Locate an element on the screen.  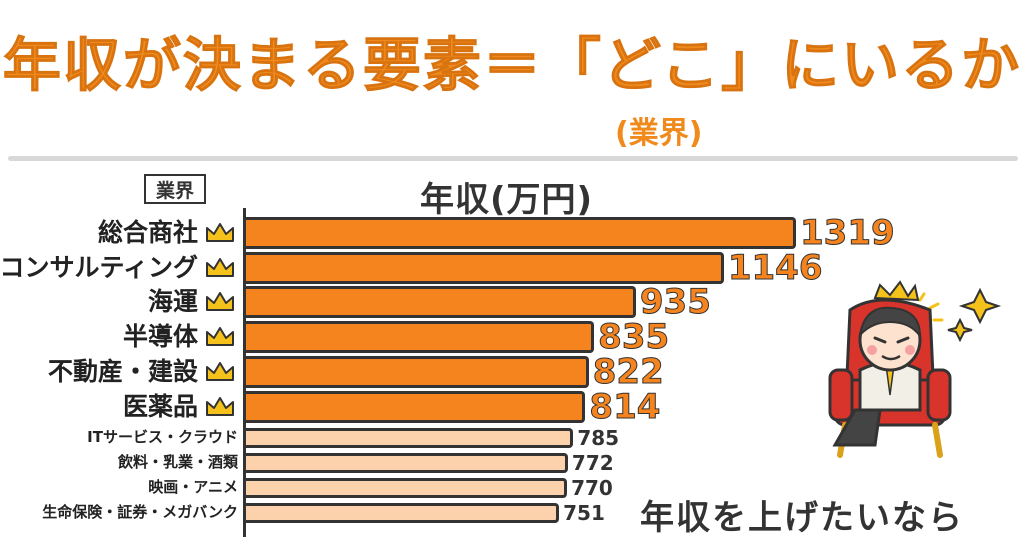
value-label: 772 is located at coordinates (592, 463).